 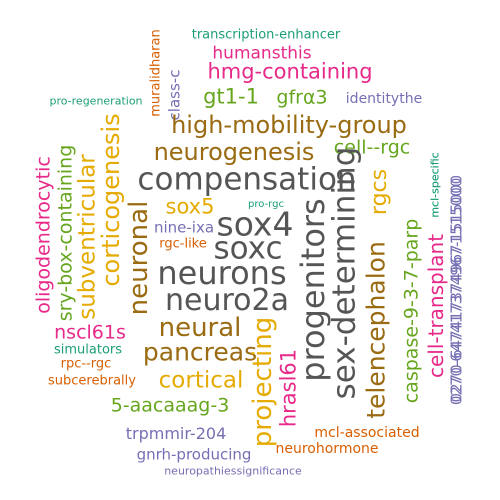 I want to click on word: sox5, so click(x=190, y=206).